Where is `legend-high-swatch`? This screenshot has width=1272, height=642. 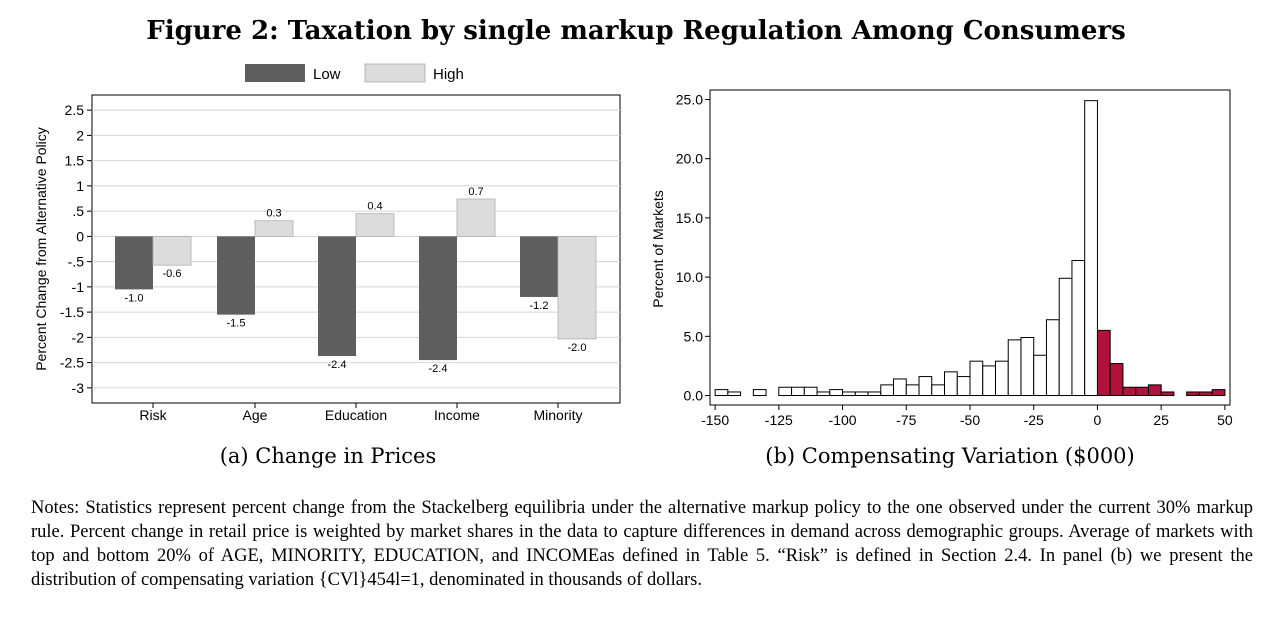 legend-high-swatch is located at coordinates (395, 73).